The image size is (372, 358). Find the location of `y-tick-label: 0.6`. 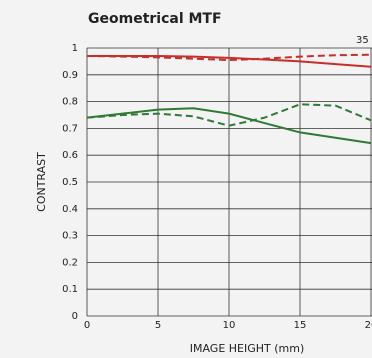

y-tick-label: 0.6 is located at coordinates (70, 155).